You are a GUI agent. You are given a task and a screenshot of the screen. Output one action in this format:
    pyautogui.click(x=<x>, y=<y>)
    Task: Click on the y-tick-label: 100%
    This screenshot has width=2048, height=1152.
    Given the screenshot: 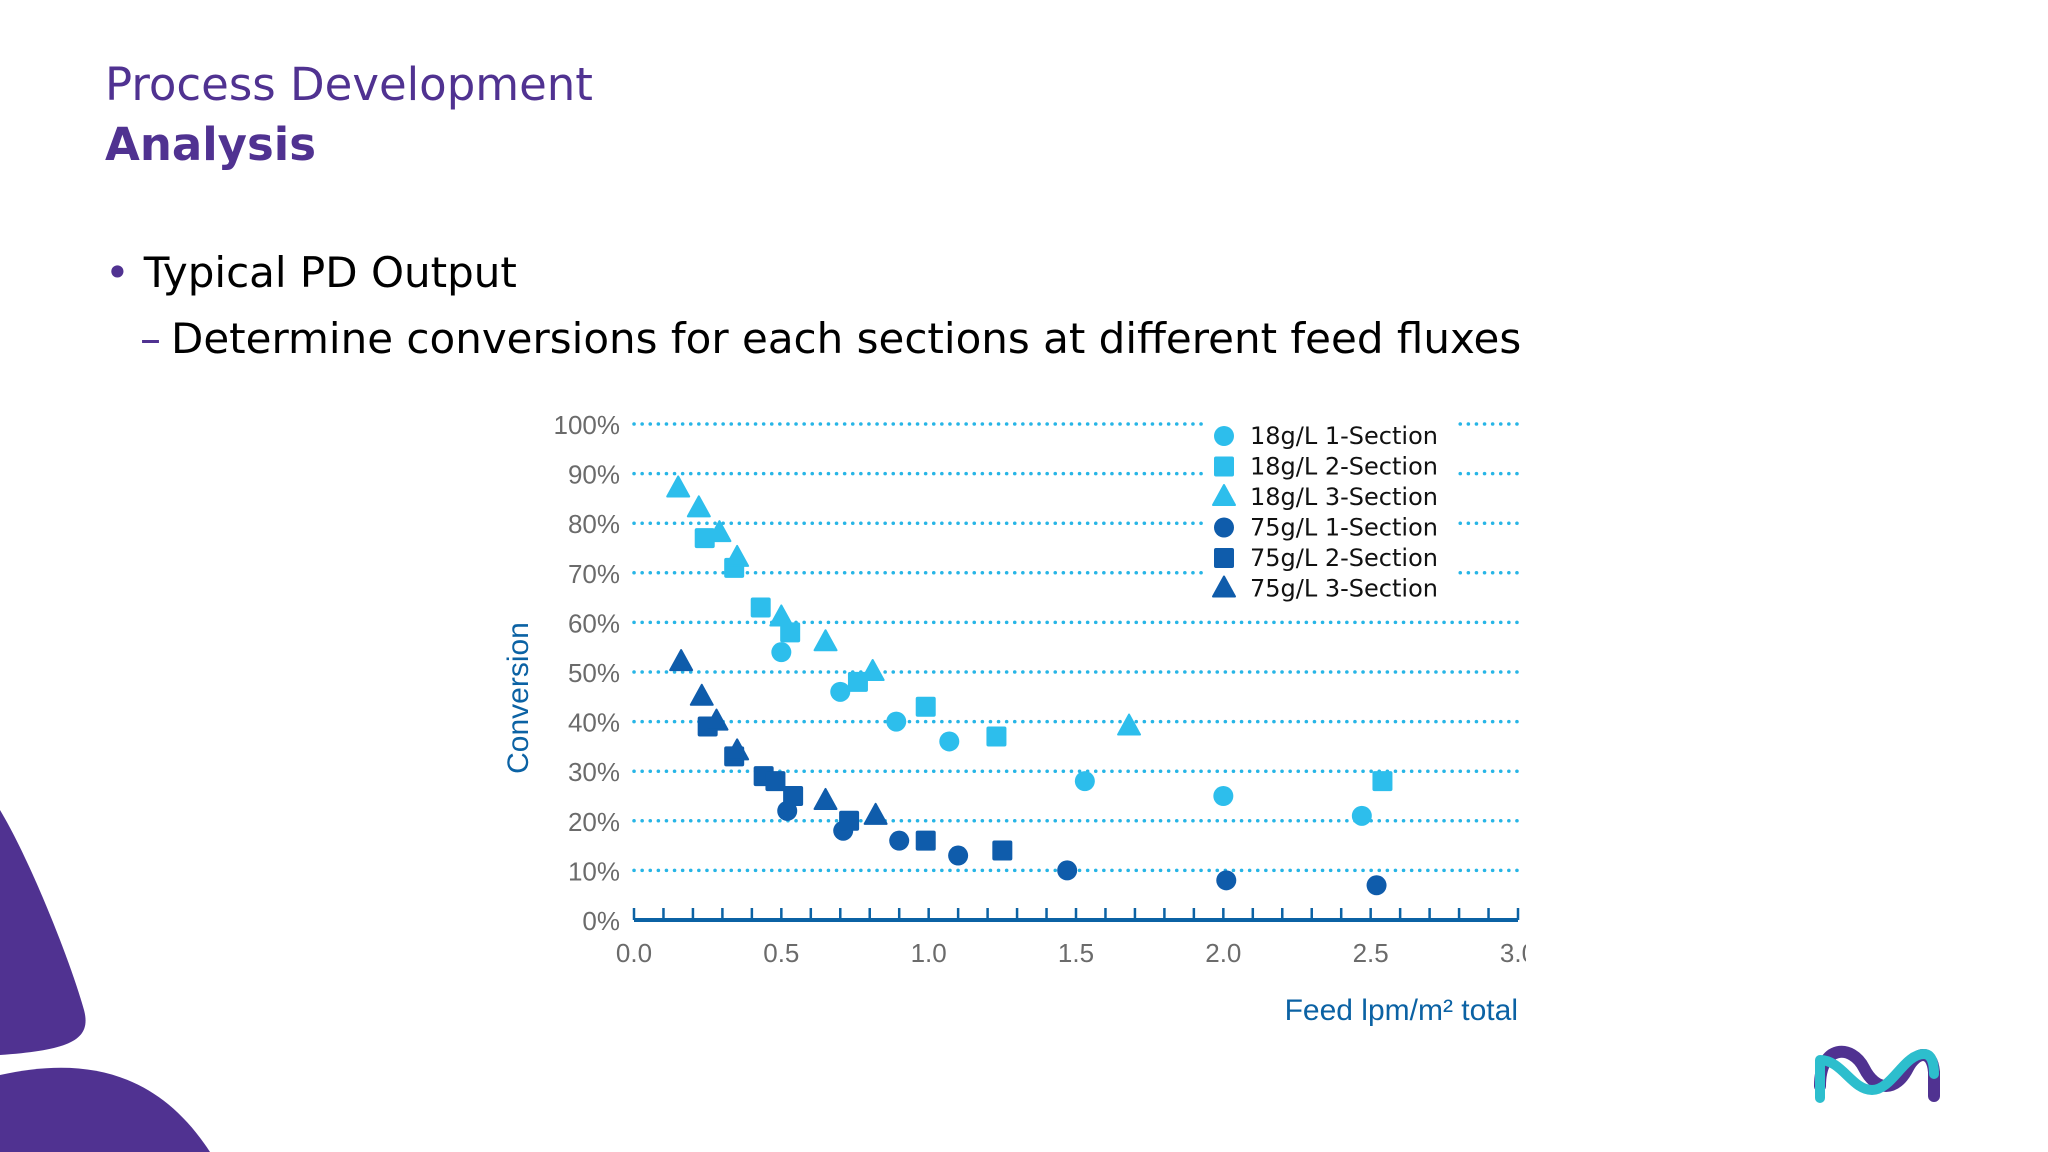 What is the action you would take?
    pyautogui.click(x=587, y=425)
    